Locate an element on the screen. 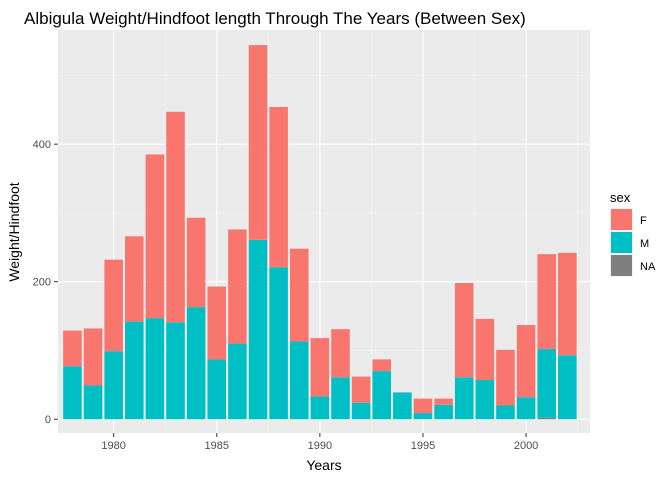 The height and width of the screenshot is (480, 672). bar-f-1979 is located at coordinates (93, 357).